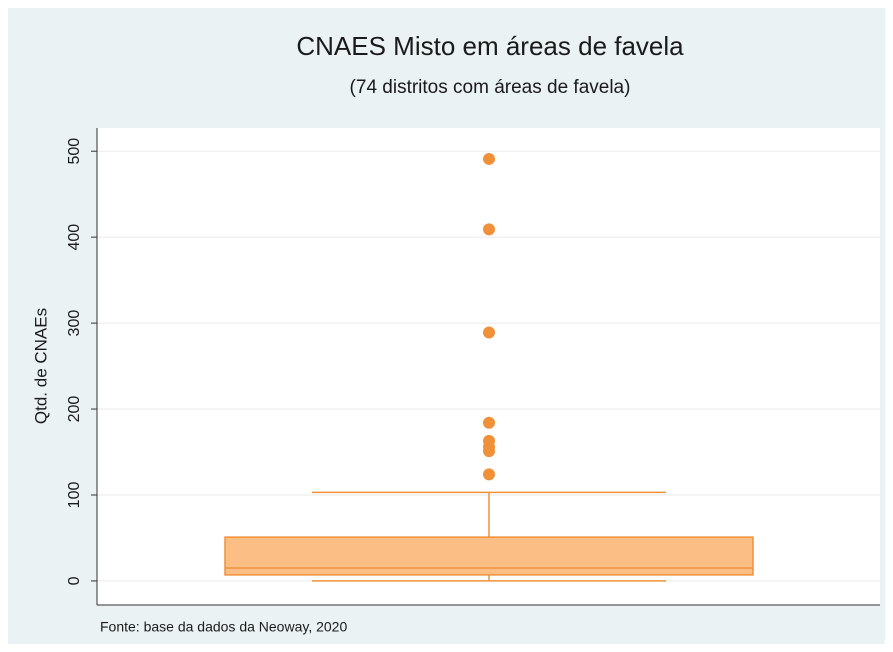 This screenshot has height=652, width=893. Describe the element at coordinates (74, 495) in the screenshot. I see `y-tick-label: 100` at that location.